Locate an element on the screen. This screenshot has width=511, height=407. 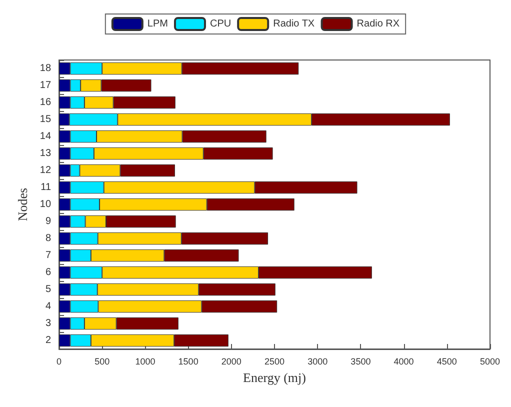
legend-label: CPU is located at coordinates (221, 24).